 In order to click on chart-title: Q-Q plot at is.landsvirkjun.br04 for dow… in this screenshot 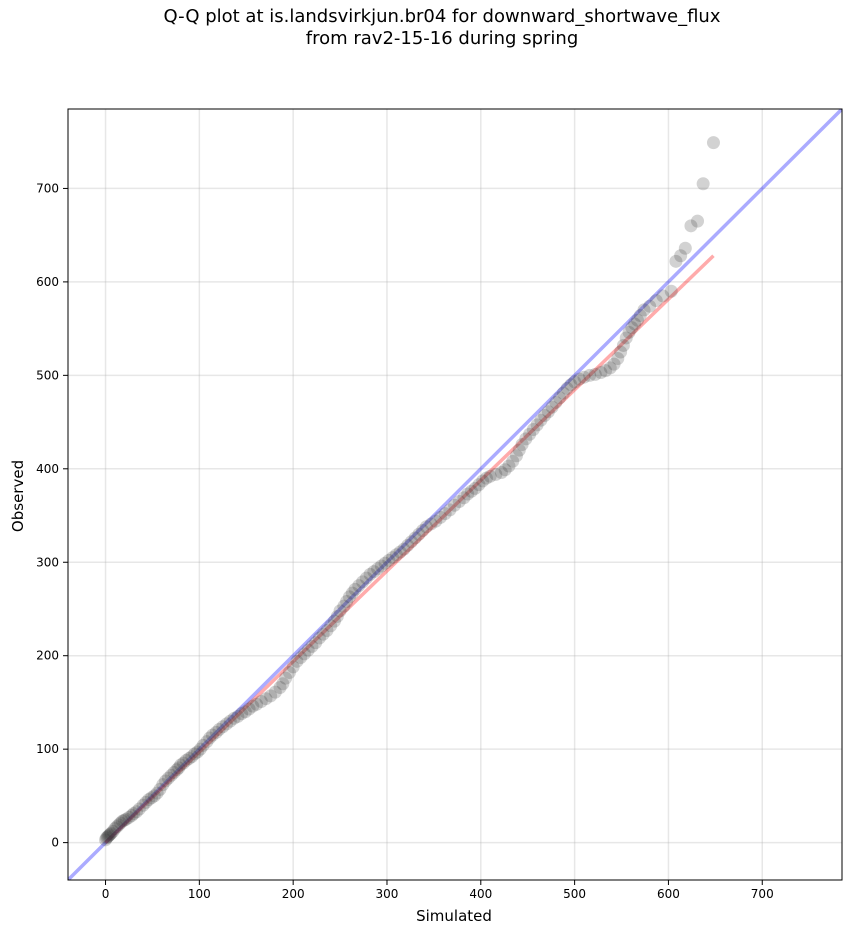, I will do `click(425, 28)`.